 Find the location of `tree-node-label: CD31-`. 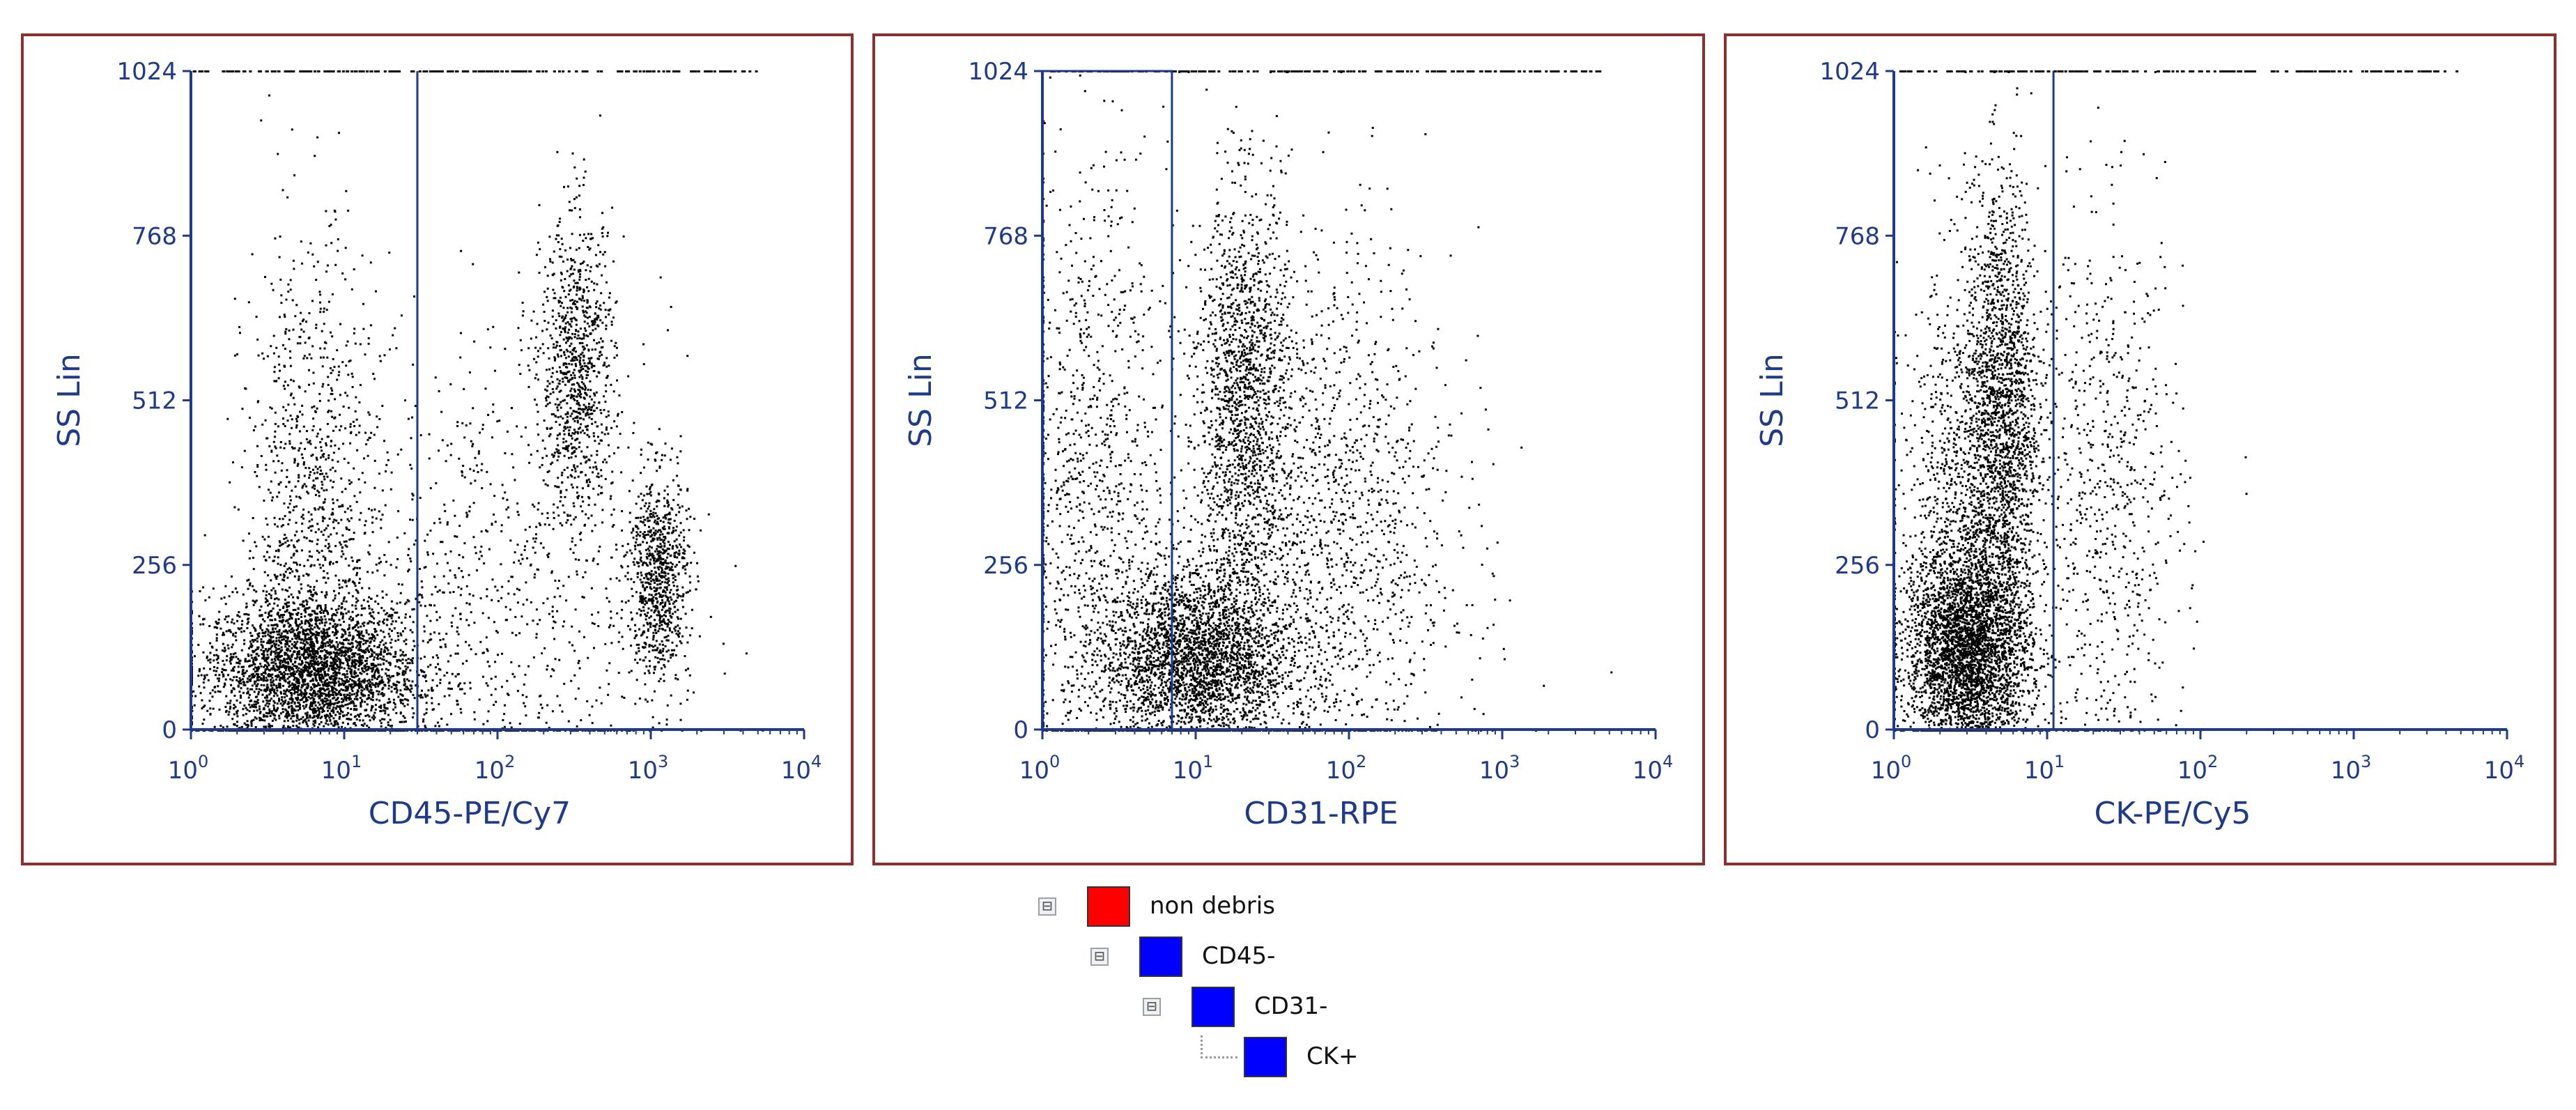

tree-node-label: CD31- is located at coordinates (1291, 1006).